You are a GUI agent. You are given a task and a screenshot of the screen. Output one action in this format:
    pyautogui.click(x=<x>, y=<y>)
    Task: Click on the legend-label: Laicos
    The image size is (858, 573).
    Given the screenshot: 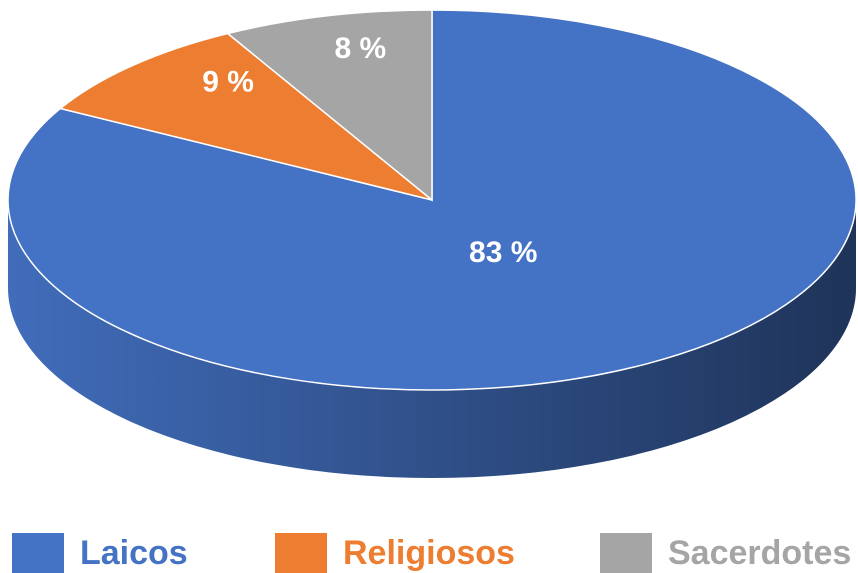 What is the action you would take?
    pyautogui.click(x=134, y=553)
    